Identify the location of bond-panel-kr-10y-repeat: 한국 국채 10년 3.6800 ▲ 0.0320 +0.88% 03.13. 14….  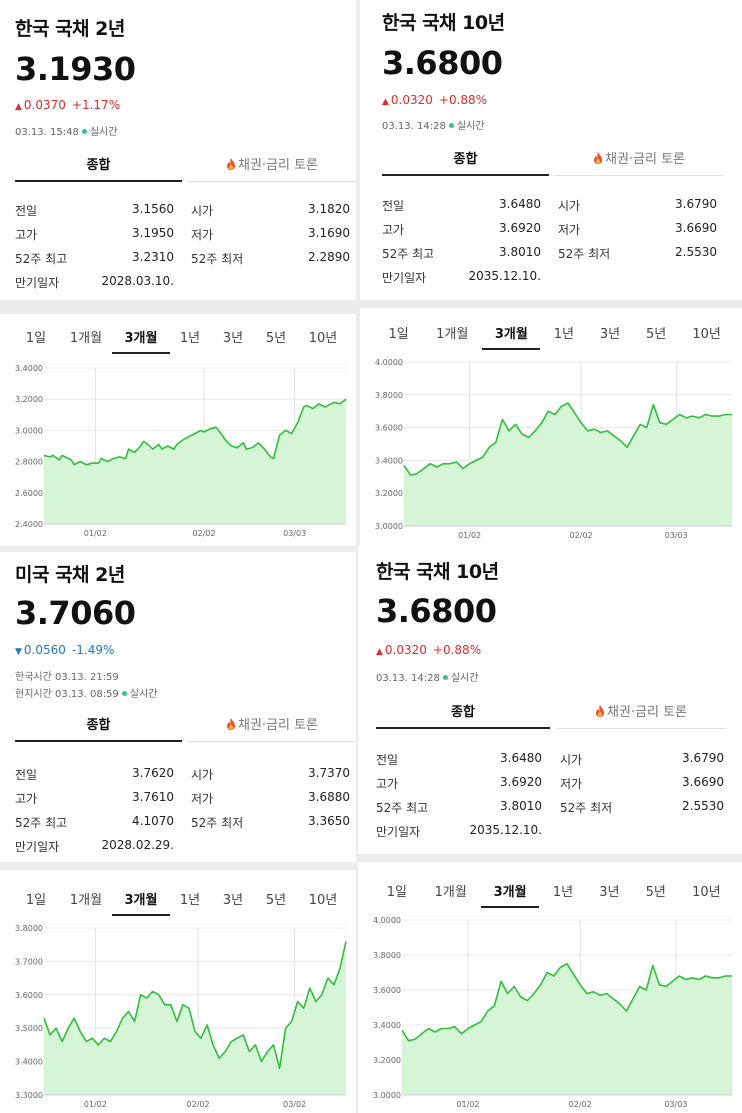
(550, 700).